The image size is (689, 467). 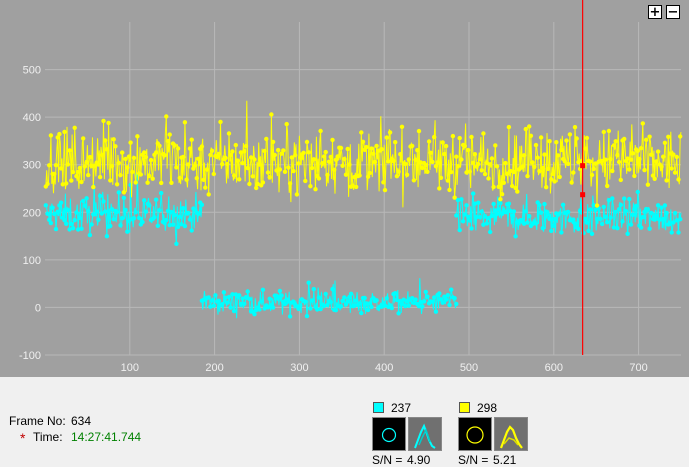 I want to click on zoom-in-button: +, so click(x=655, y=12).